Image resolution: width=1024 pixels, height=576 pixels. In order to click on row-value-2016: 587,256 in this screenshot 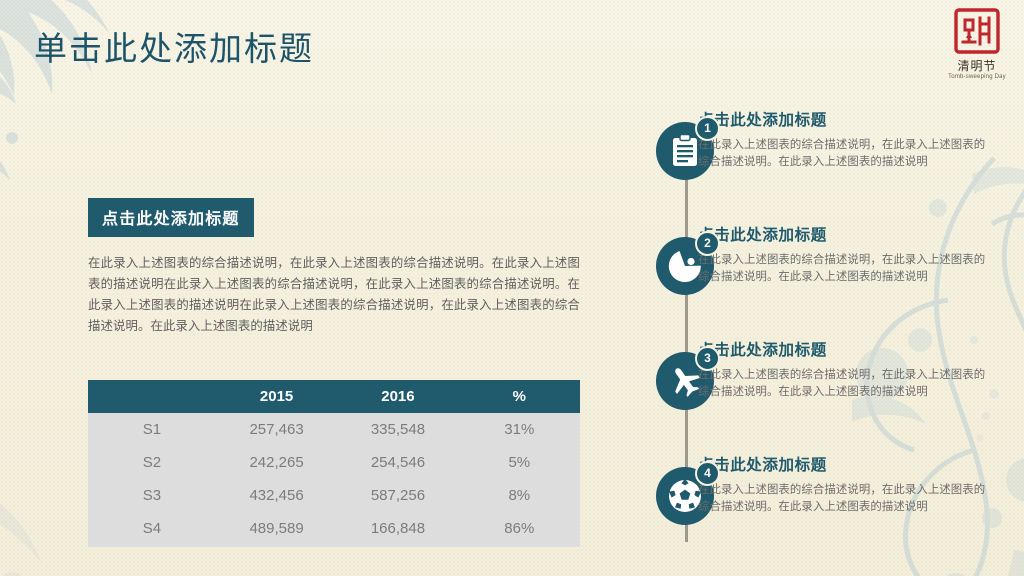, I will do `click(398, 495)`.